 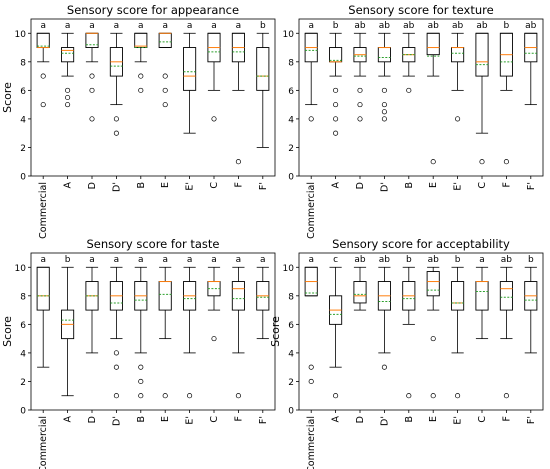 I want to click on box-F: bF, so click(x=506, y=104).